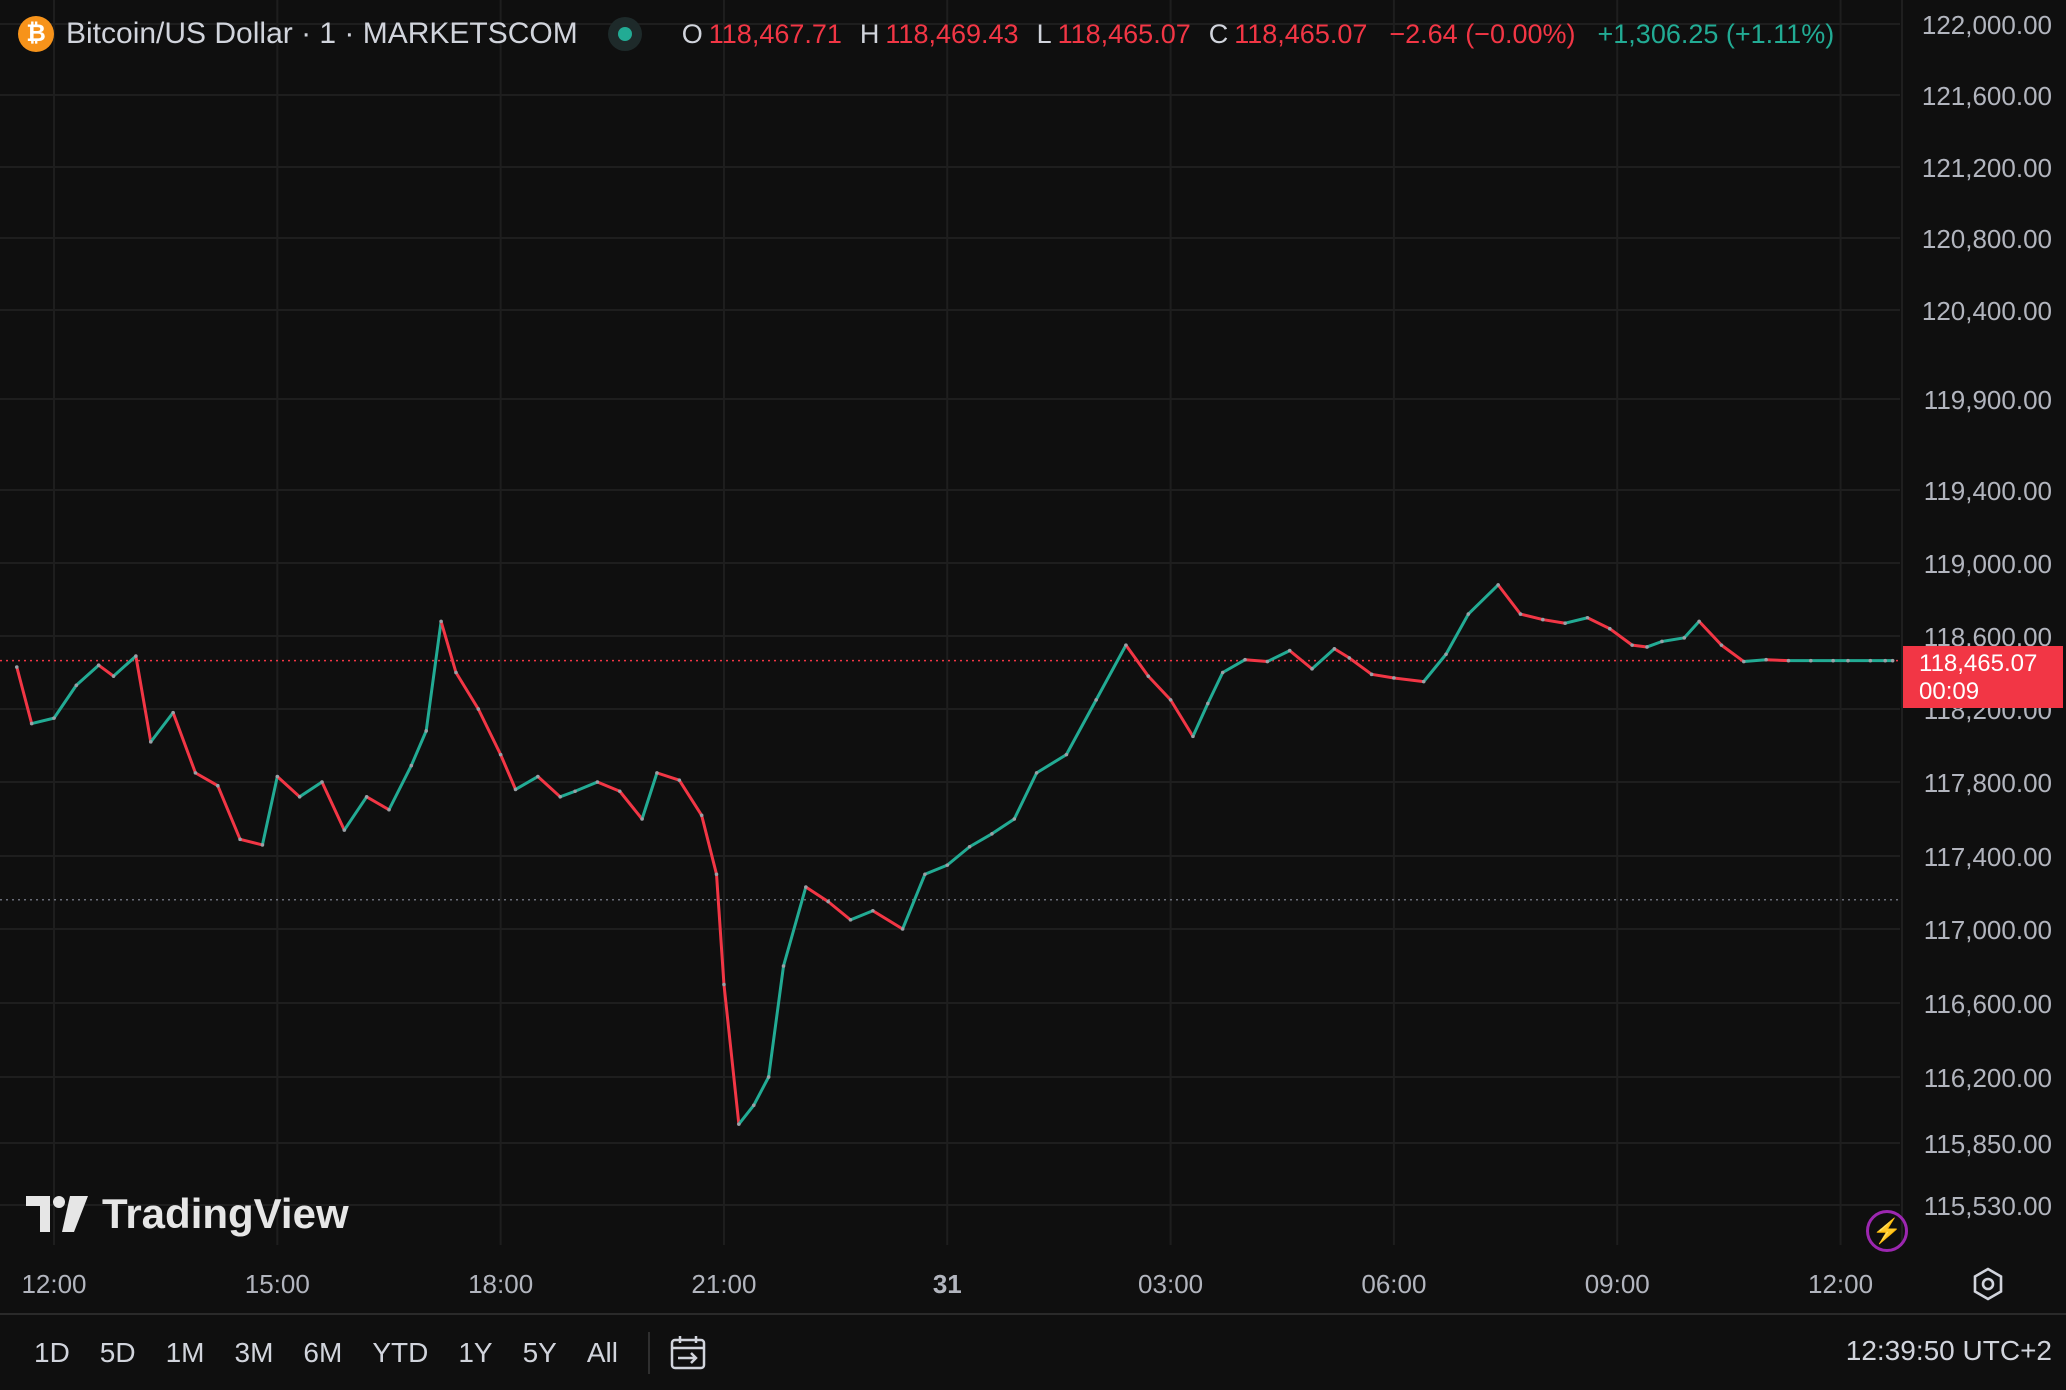  Describe the element at coordinates (602, 1352) in the screenshot. I see `range-all: All` at that location.